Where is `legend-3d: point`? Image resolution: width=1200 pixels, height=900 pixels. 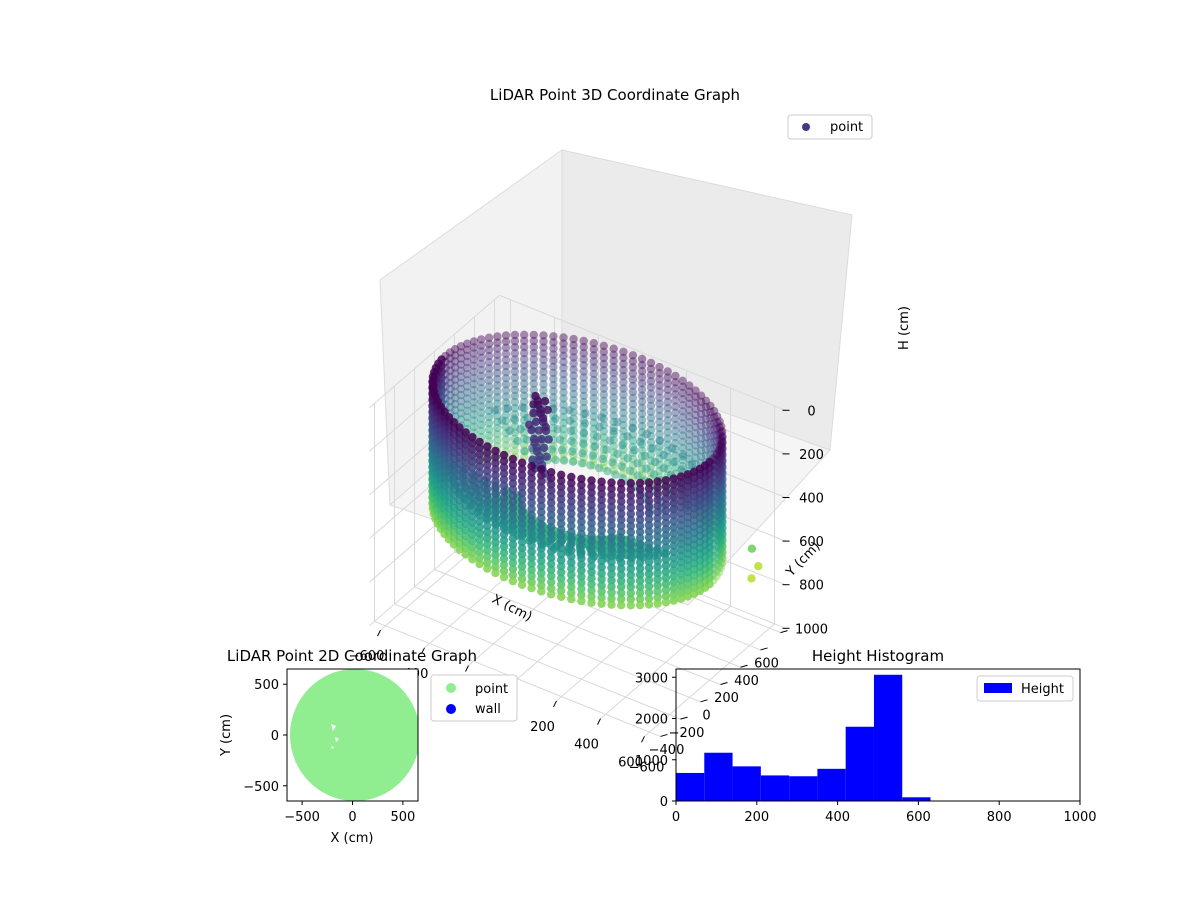
legend-3d: point is located at coordinates (830, 127).